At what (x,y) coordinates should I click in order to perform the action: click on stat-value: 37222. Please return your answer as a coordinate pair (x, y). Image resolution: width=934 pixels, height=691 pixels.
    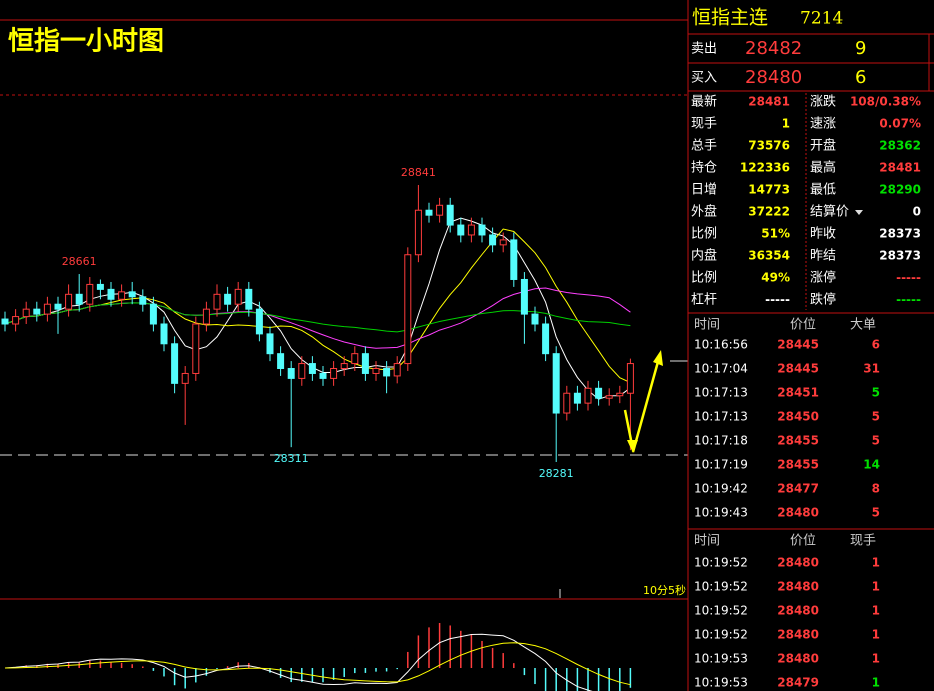
    Looking at the image, I should click on (769, 212).